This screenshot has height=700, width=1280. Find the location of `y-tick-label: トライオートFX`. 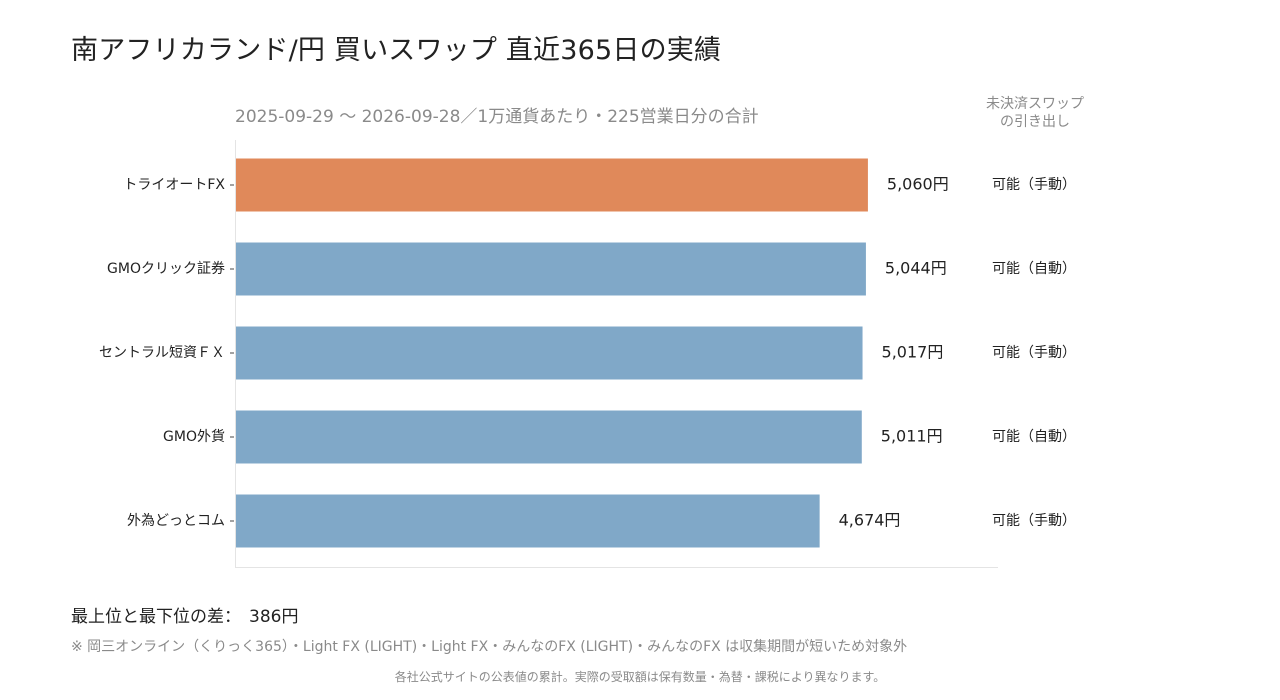

y-tick-label: トライオートFX is located at coordinates (174, 185).